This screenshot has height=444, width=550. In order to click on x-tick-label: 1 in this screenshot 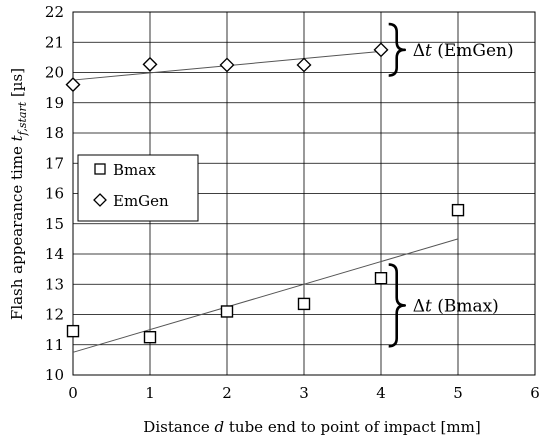, I will do `click(150, 393)`.